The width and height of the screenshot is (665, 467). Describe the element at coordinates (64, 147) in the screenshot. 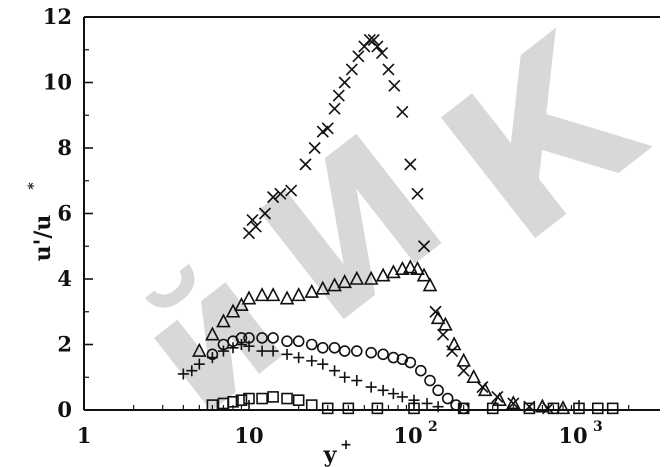

I see `y-tick-label: 8` at that location.